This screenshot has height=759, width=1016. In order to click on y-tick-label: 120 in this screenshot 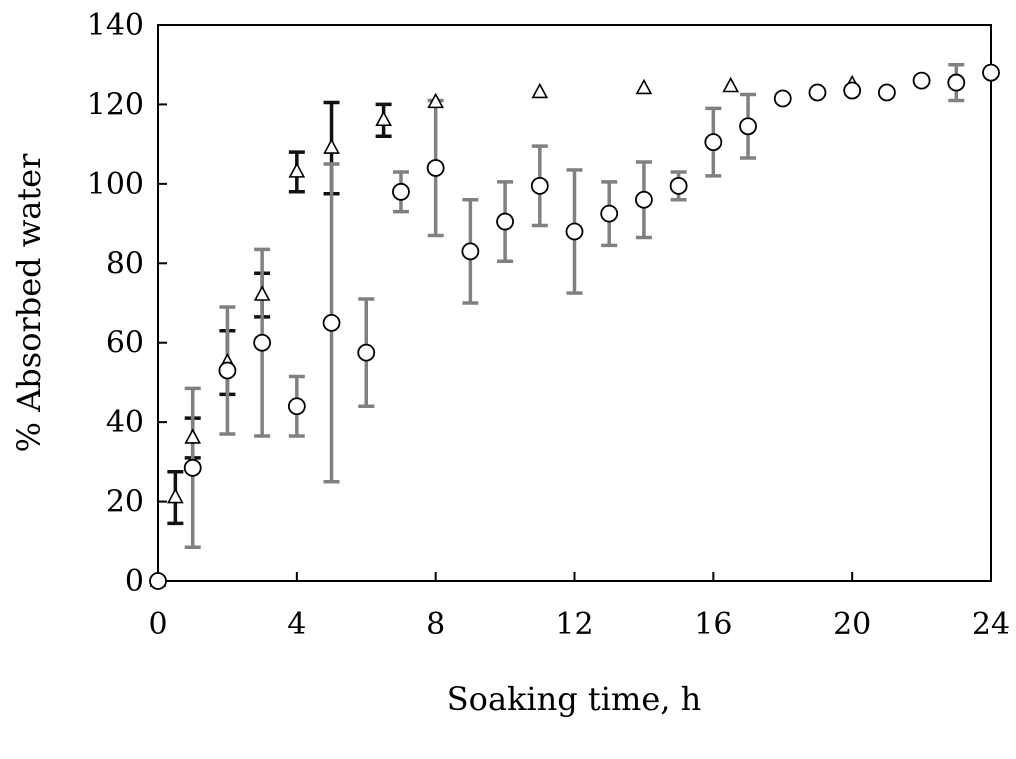, I will do `click(115, 104)`.